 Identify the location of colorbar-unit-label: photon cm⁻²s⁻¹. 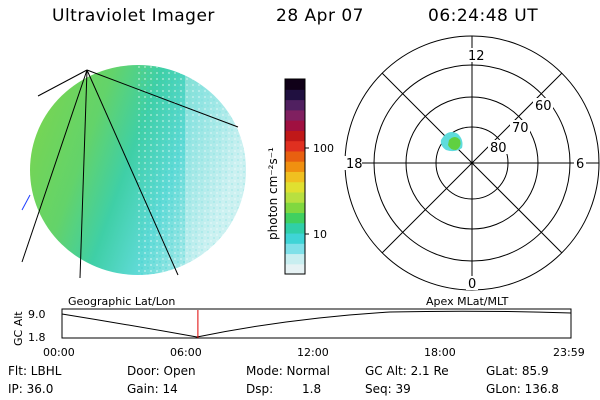
(273, 193).